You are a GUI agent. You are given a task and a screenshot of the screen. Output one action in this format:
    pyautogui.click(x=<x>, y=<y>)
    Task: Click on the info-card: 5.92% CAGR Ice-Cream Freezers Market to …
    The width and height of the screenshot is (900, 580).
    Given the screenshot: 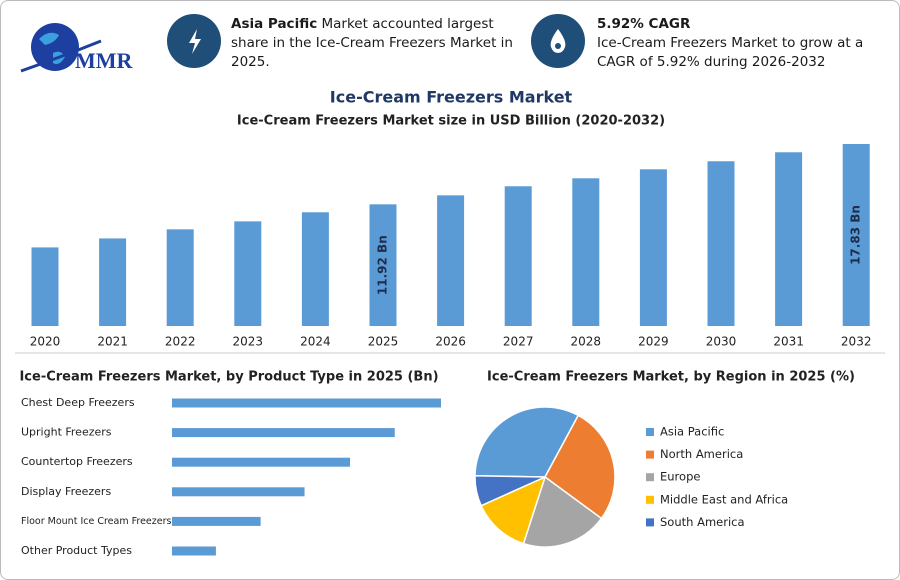 What is the action you would take?
    pyautogui.click(x=742, y=43)
    